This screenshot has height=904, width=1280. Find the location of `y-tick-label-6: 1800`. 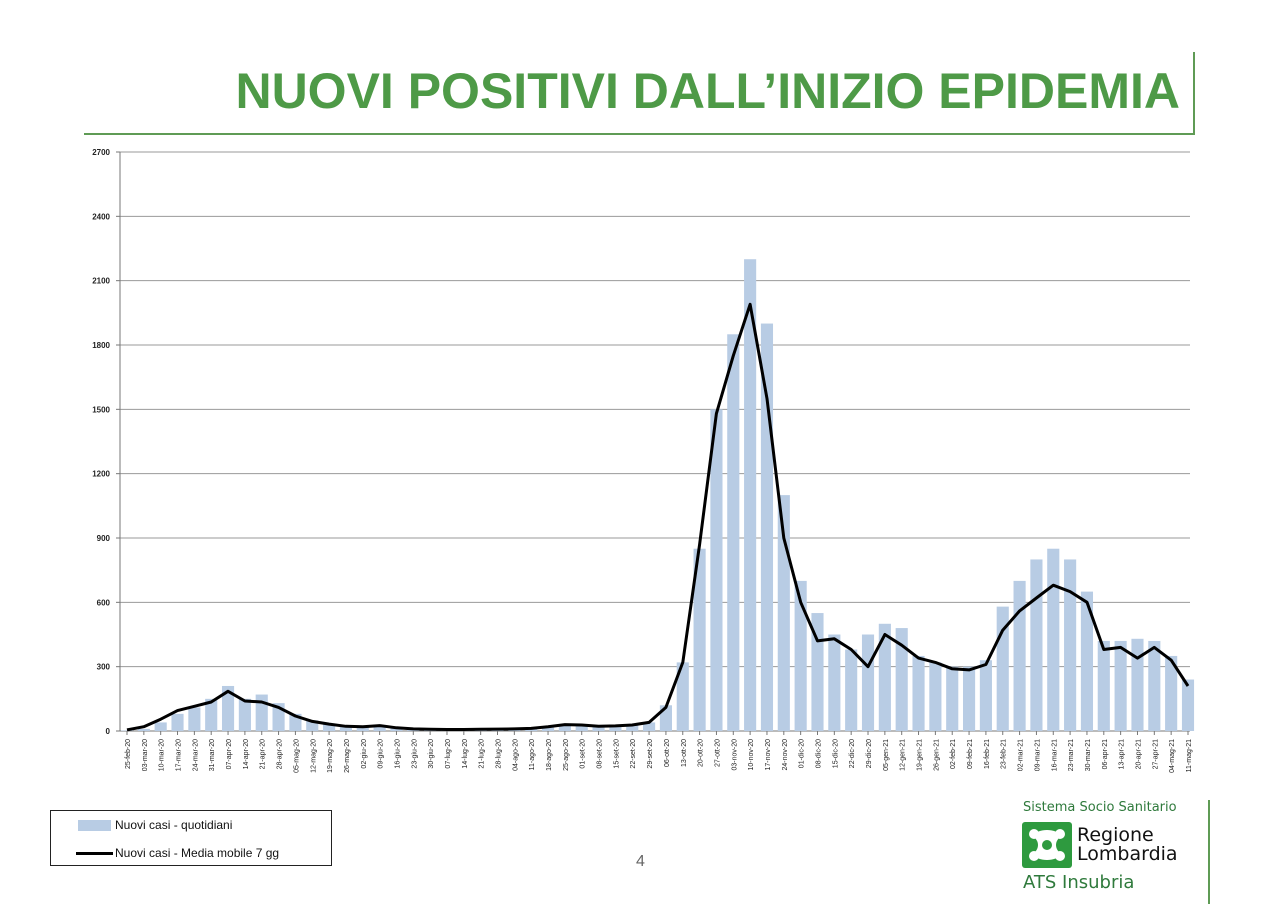

y-tick-label-6: 1800 is located at coordinates (101, 345).